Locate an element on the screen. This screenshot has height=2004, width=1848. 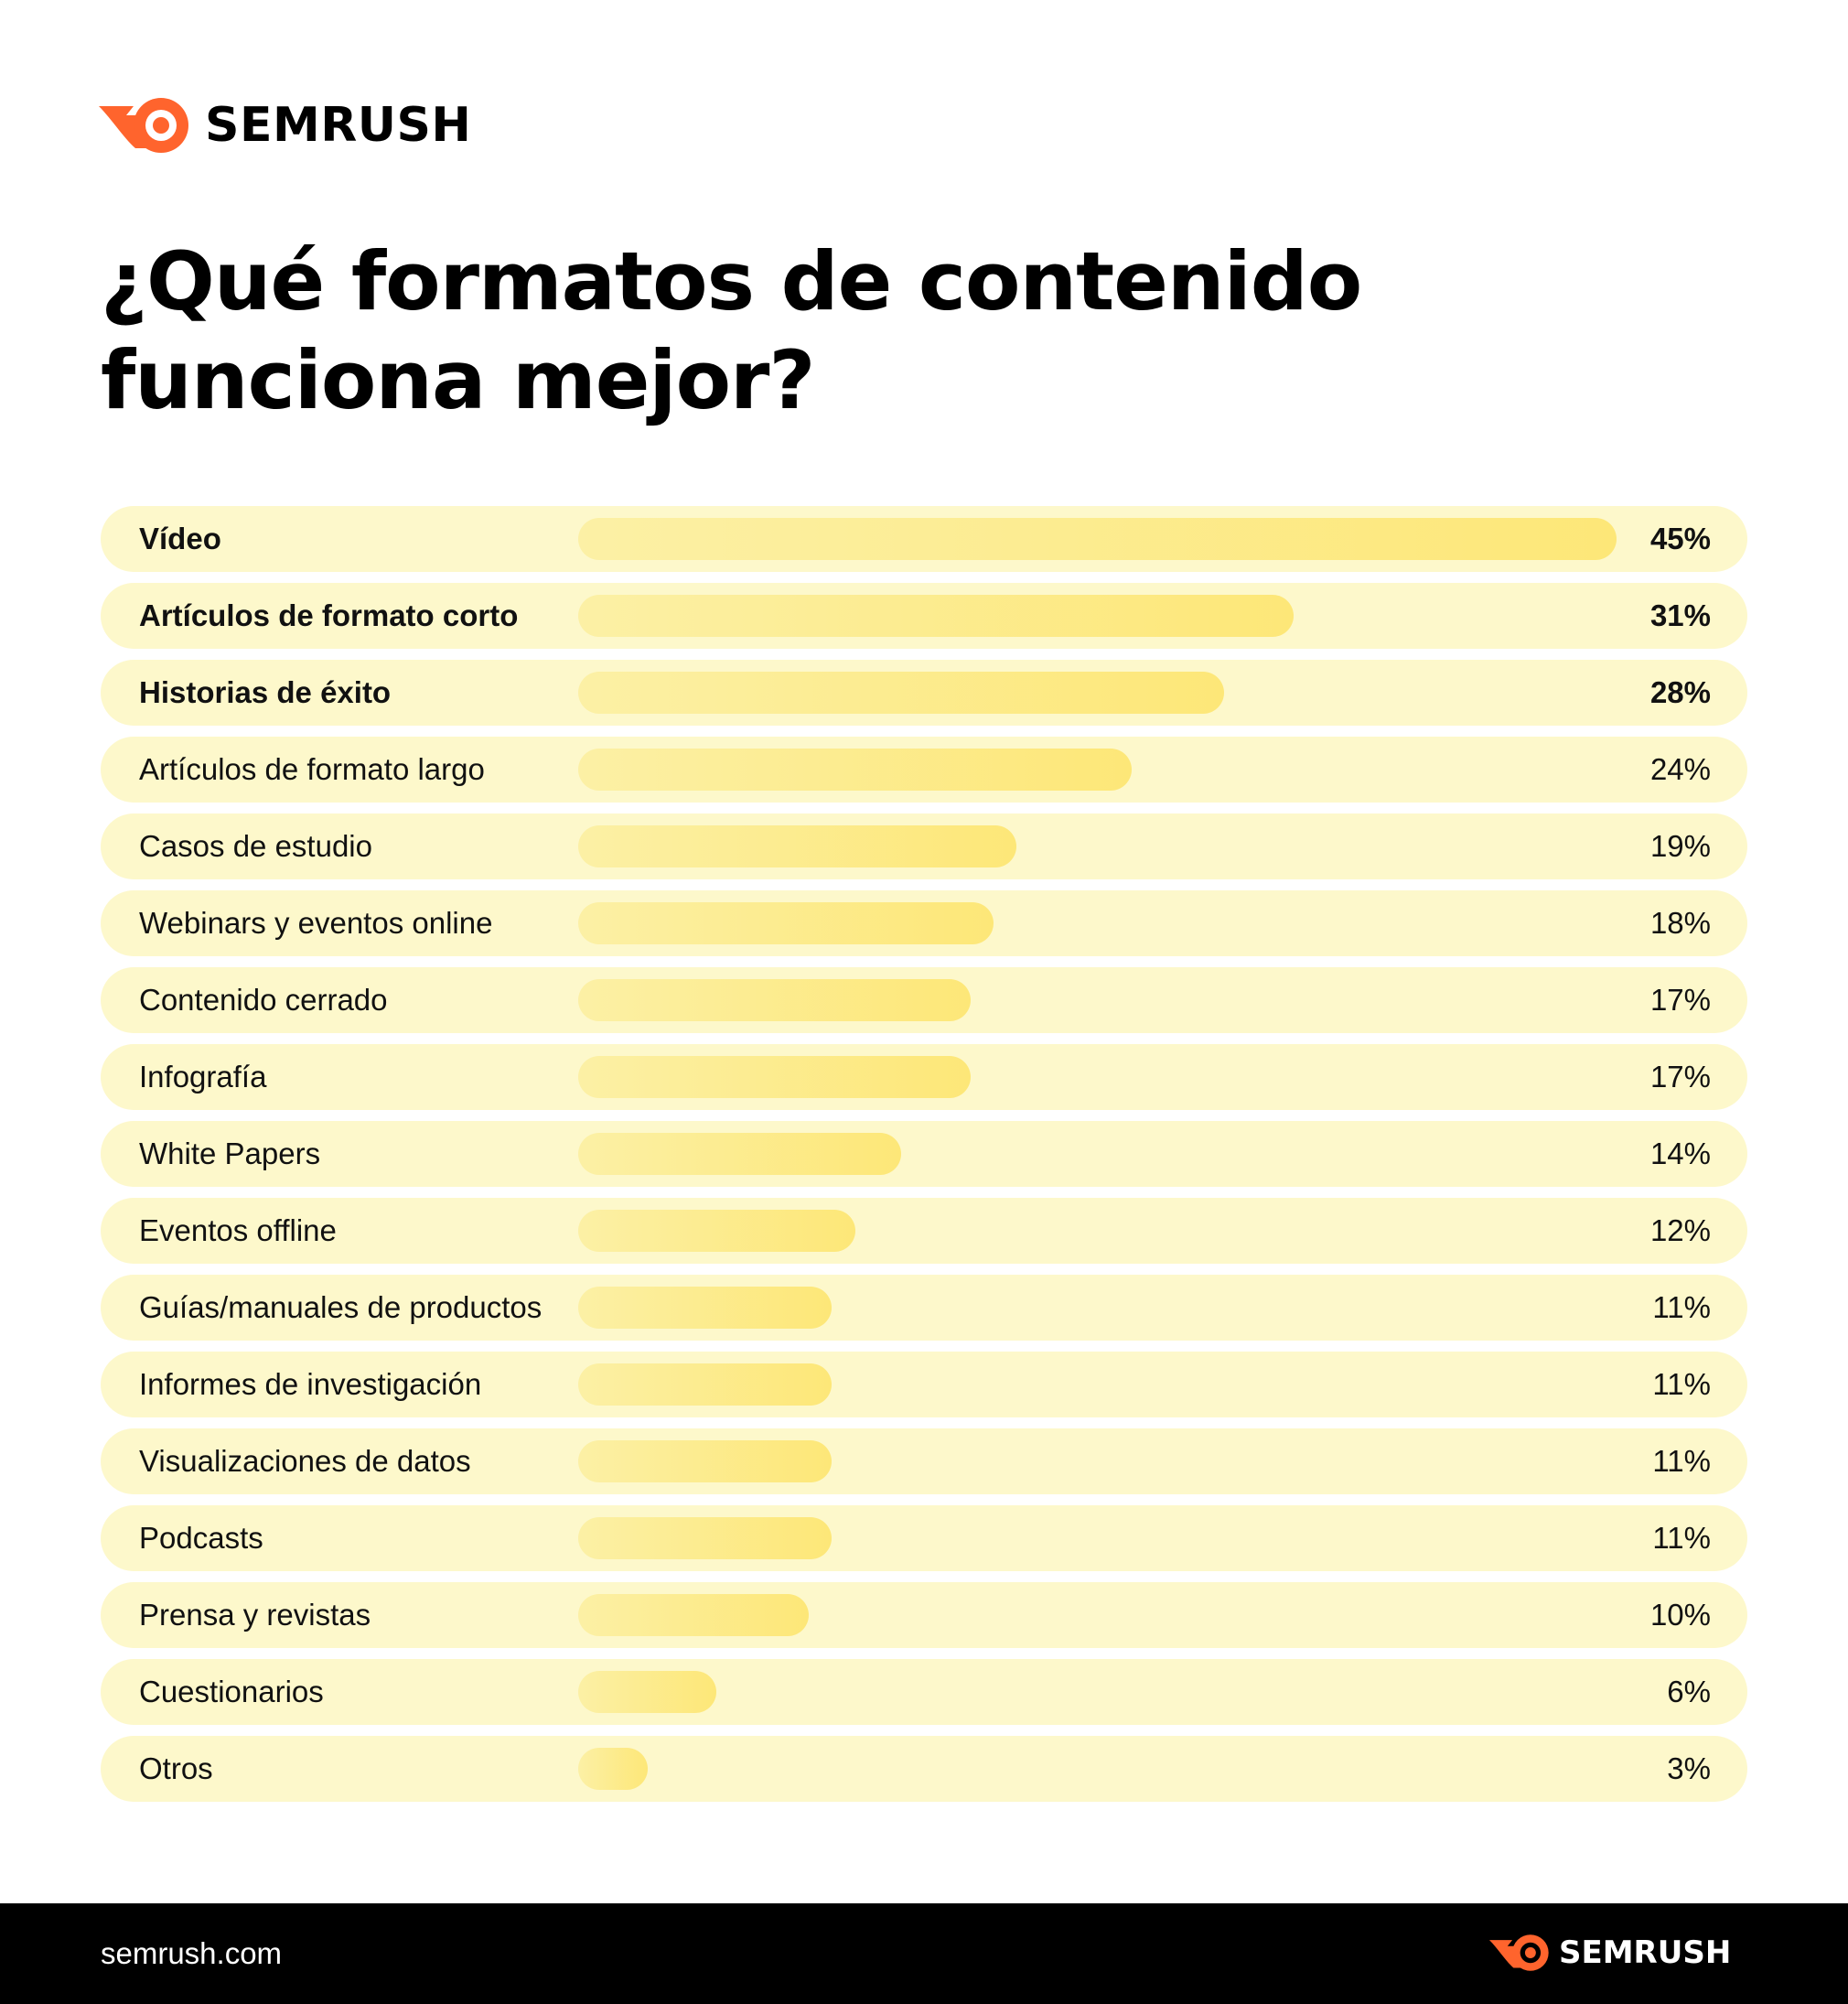
bar-label: Prensa y revistas is located at coordinates (255, 1615).